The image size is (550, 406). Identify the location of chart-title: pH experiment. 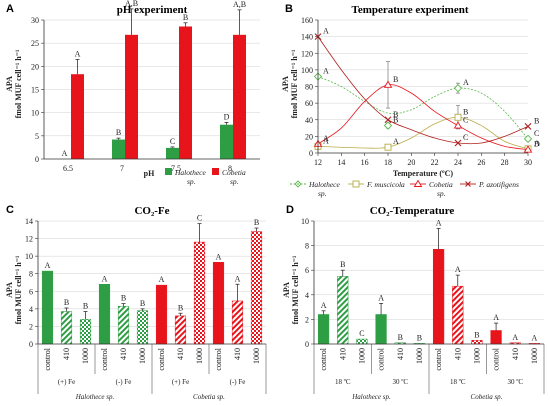
(152, 10).